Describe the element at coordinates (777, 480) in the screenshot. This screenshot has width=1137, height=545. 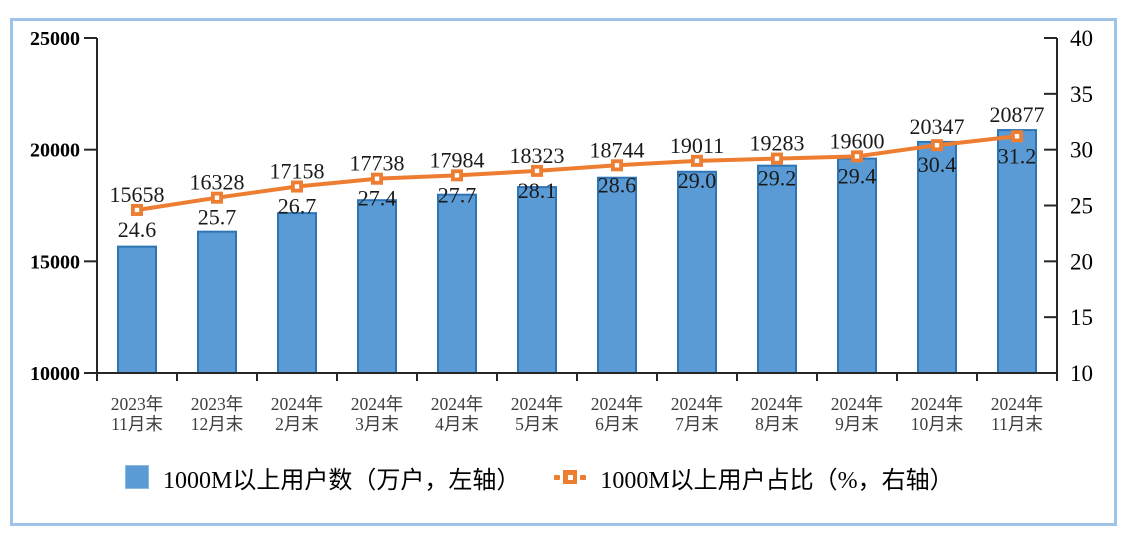
I see `legend-label-line-series: 1000M以上用户占比（%，右轴）` at that location.